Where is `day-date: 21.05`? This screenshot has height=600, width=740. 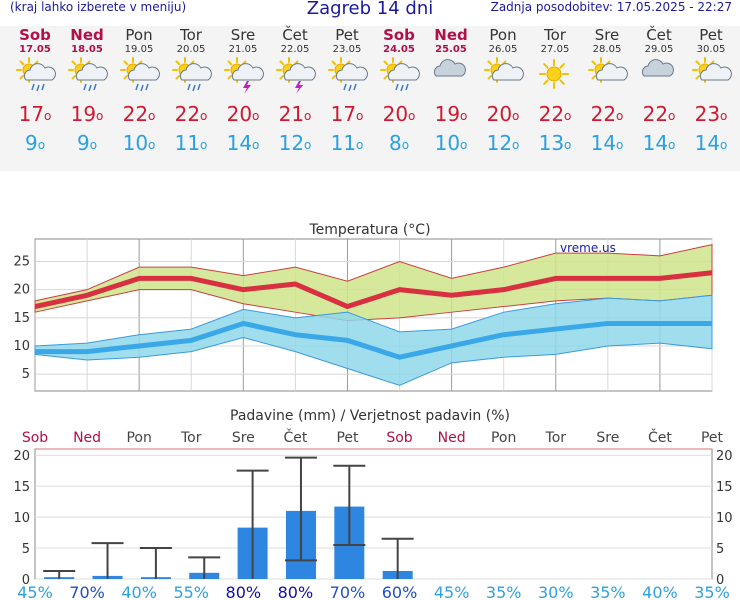
day-date: 21.05 is located at coordinates (243, 49).